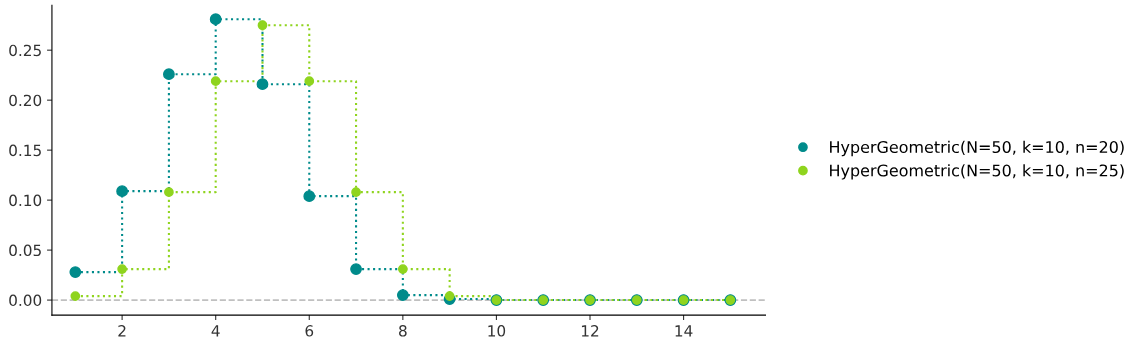  What do you see at coordinates (25, 50) in the screenshot?
I see `y-tick-label: 0.25` at bounding box center [25, 50].